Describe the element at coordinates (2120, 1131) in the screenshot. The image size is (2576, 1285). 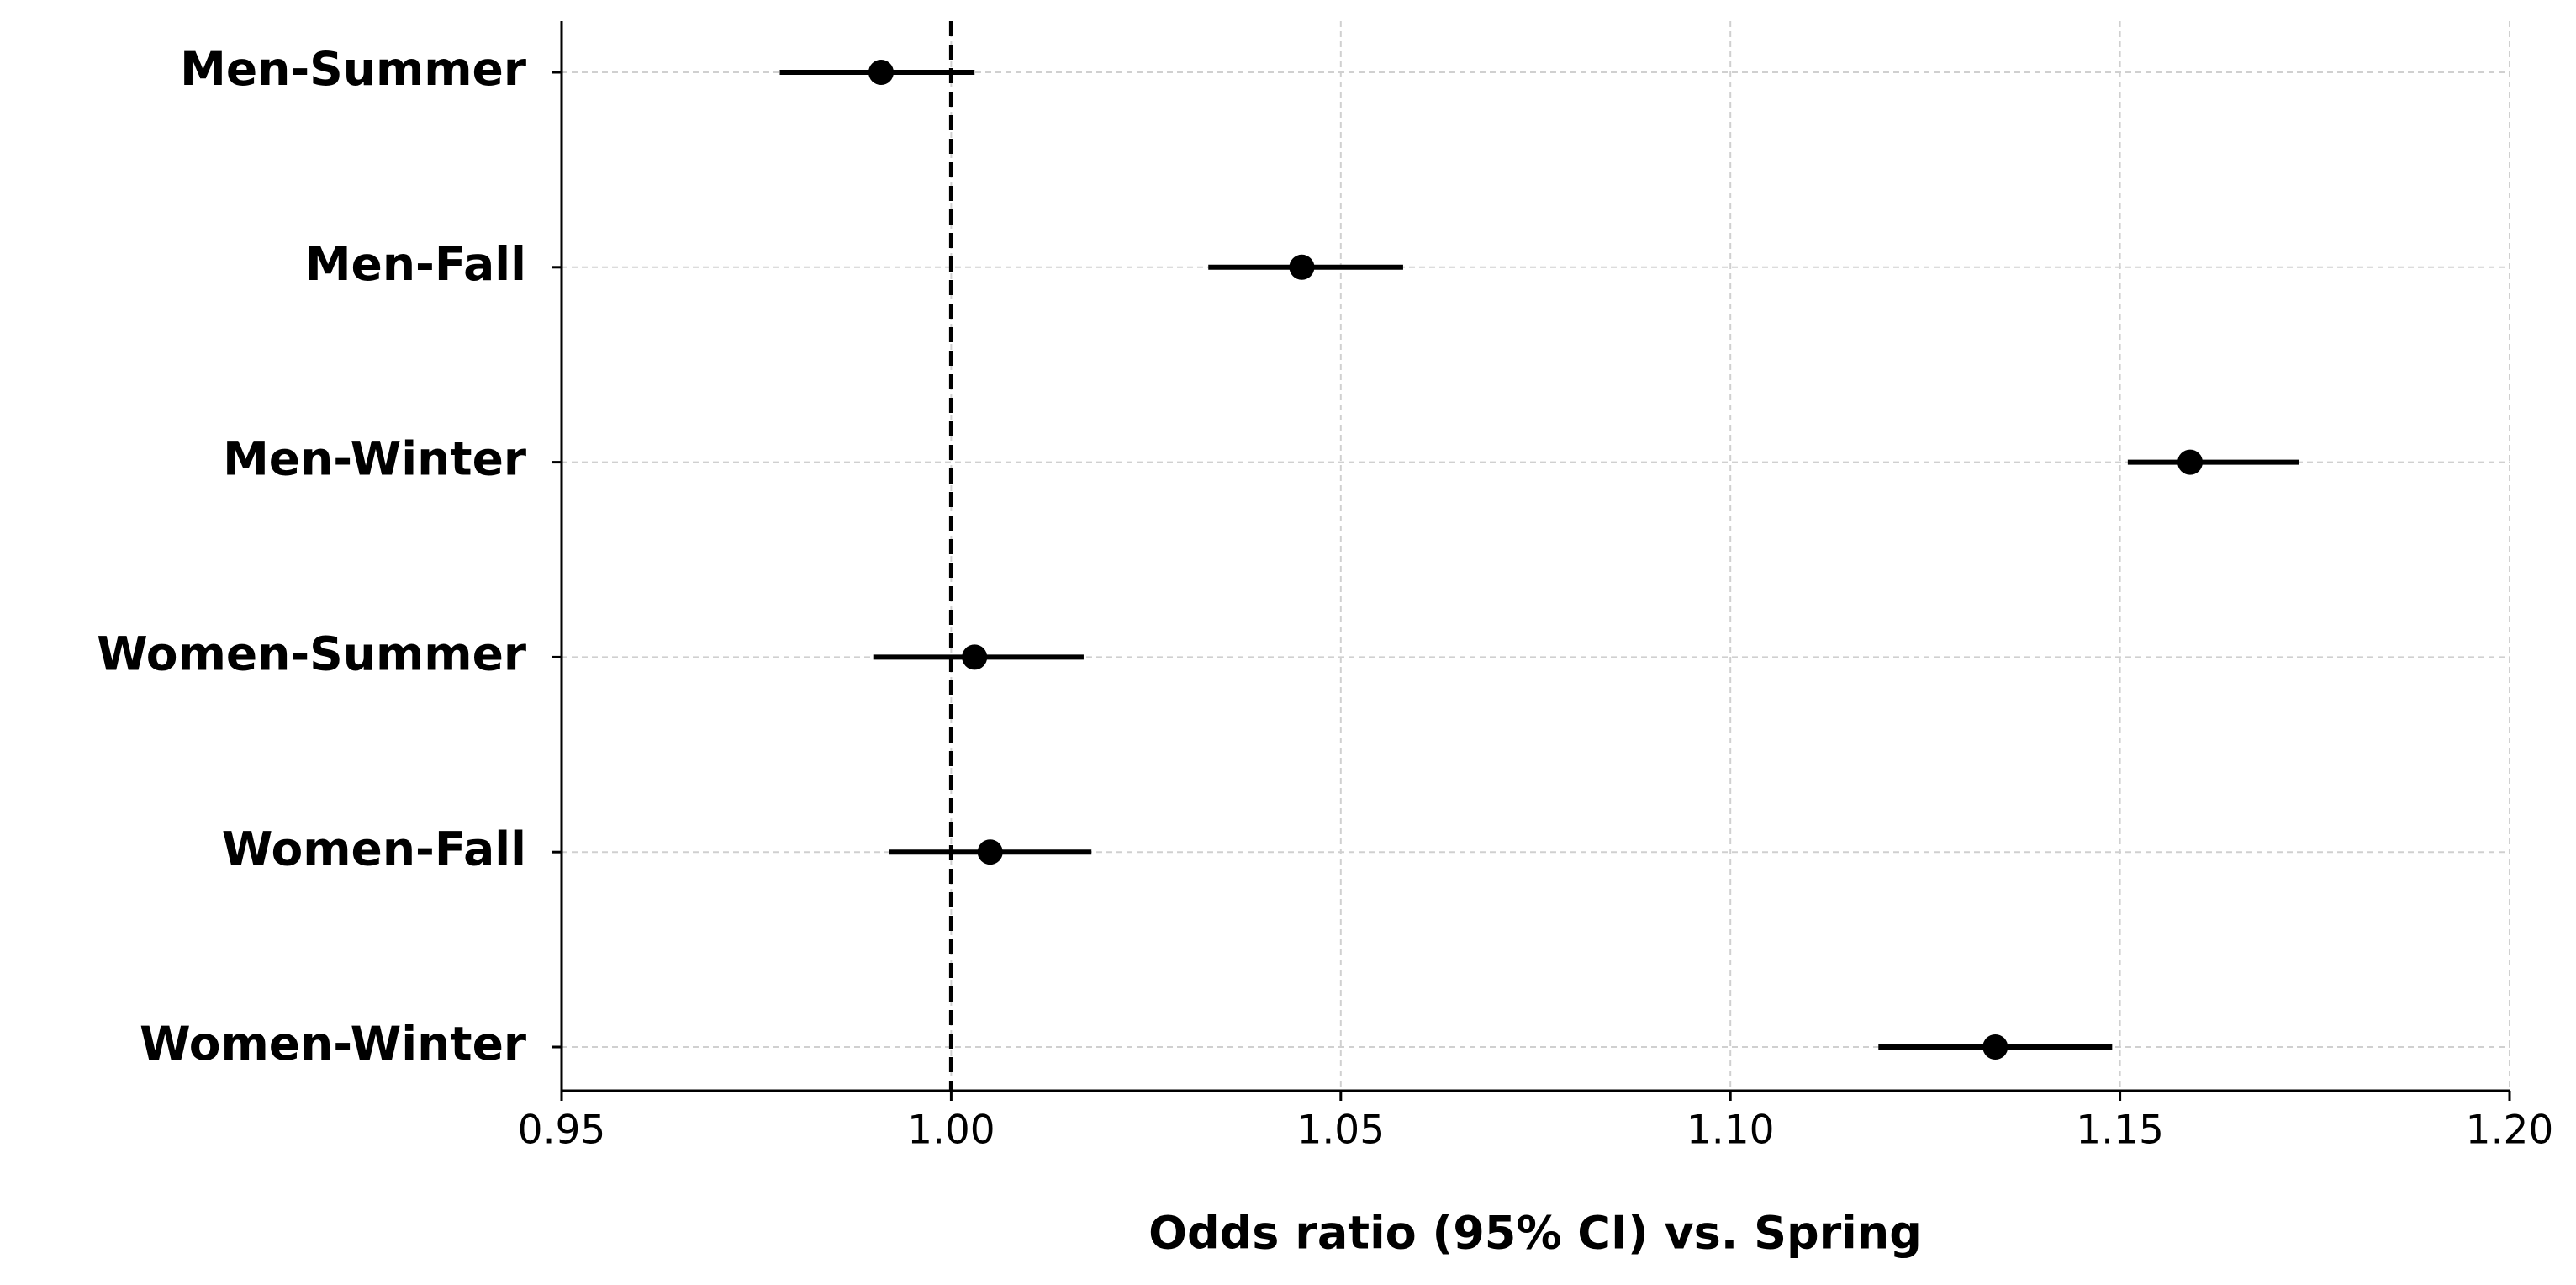
I see `x-tick-label: 1.15` at that location.